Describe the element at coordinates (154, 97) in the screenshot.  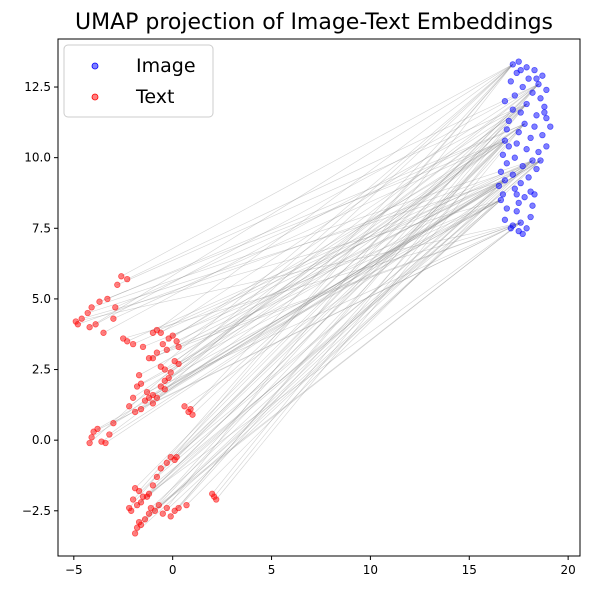
I see `legend-label-text: Text` at that location.